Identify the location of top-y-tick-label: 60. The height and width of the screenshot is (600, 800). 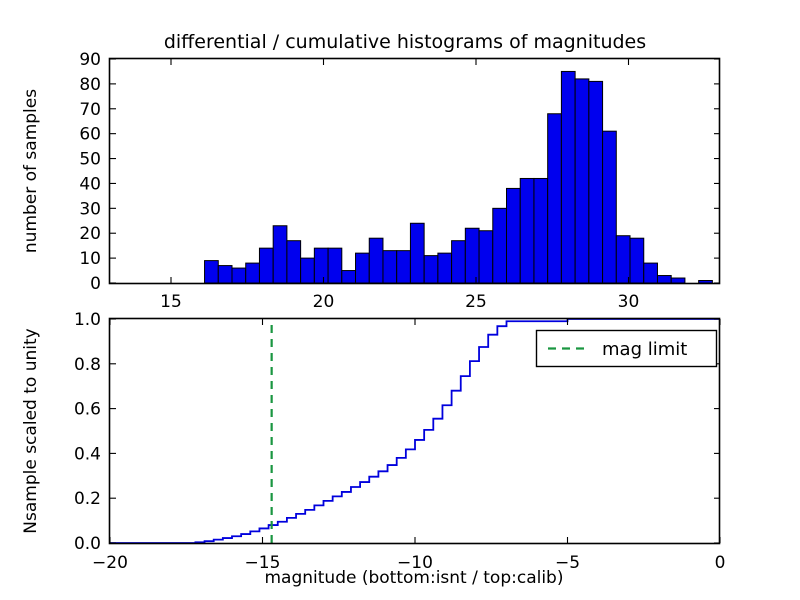
(90, 135).